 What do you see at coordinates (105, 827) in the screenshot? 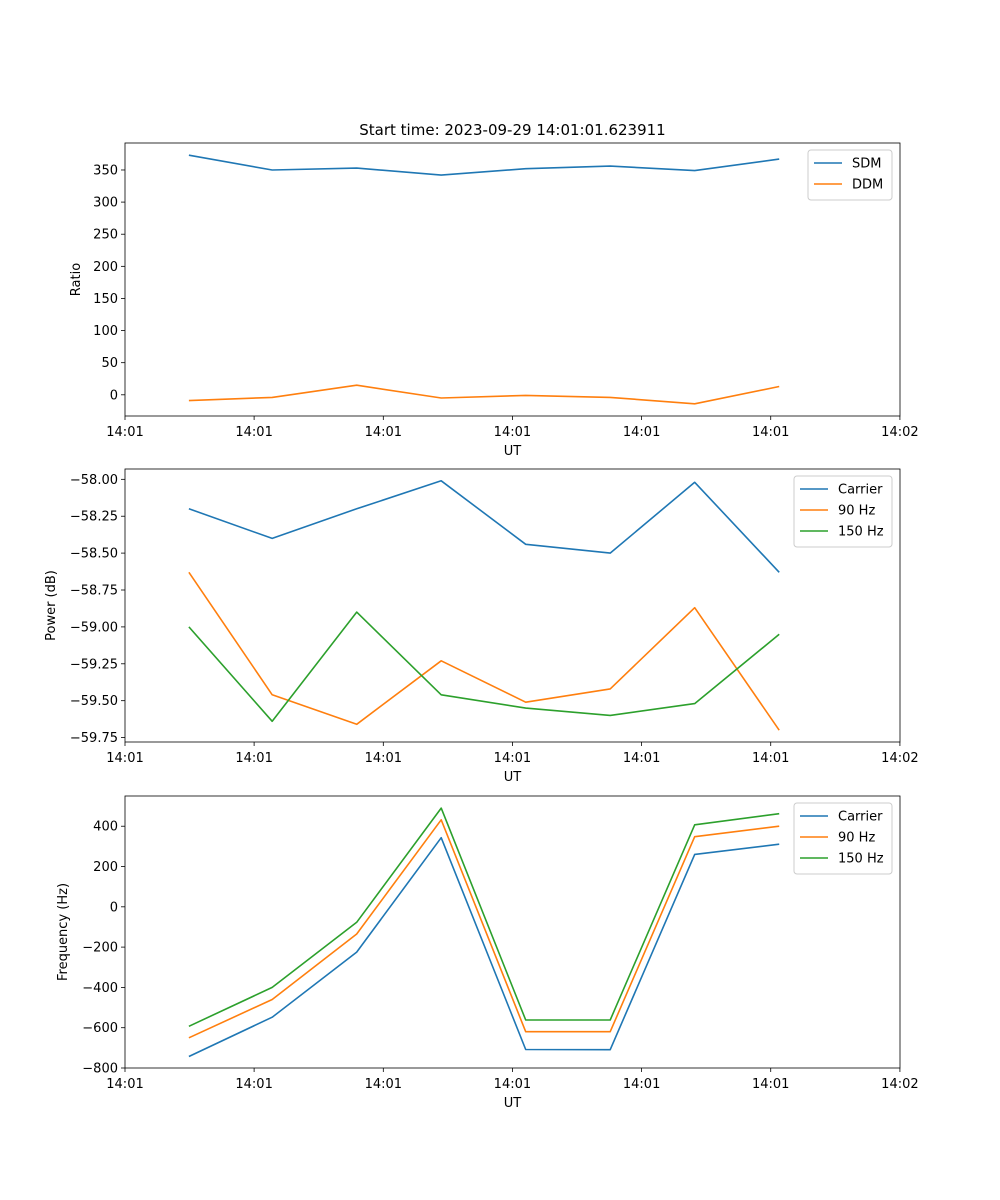
I see `y-tick-label: 400` at bounding box center [105, 827].